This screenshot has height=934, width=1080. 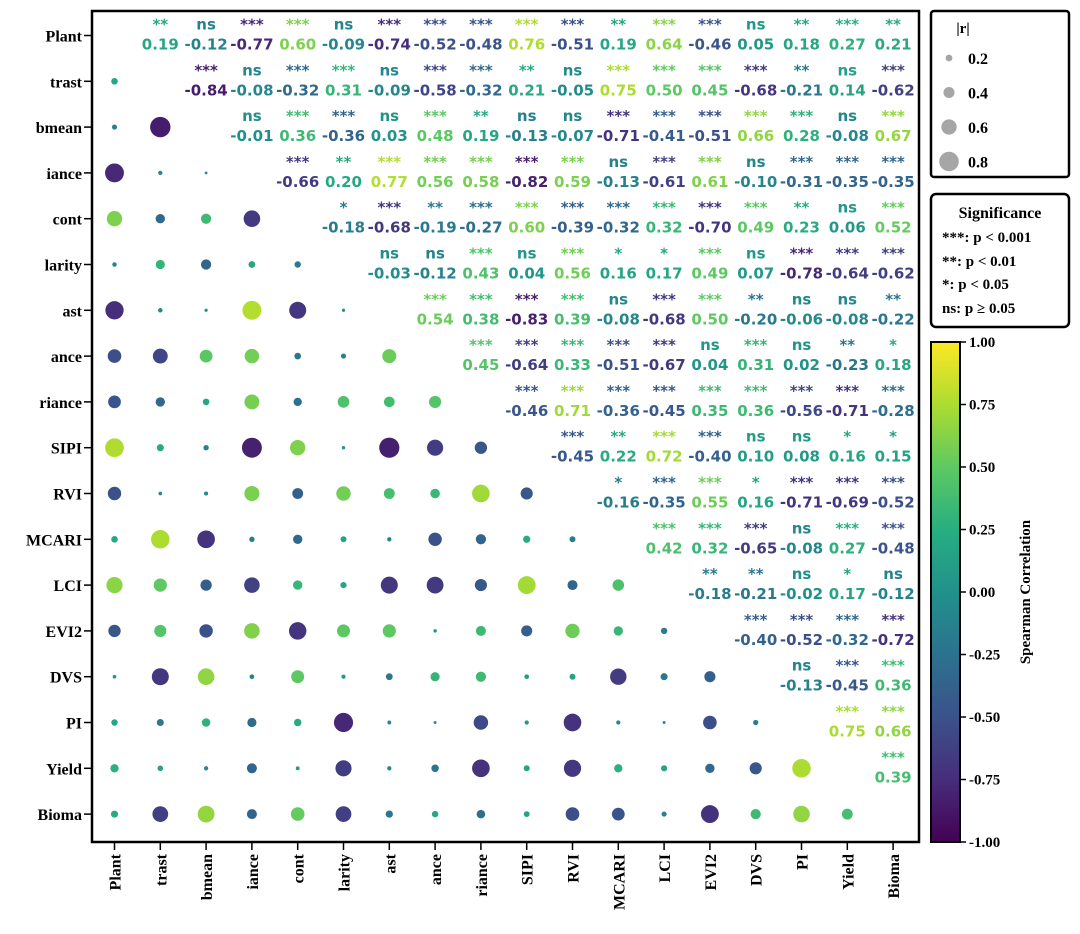 I want to click on sig-entry-ns: ns: p ≥ 0.05, so click(x=978, y=309).